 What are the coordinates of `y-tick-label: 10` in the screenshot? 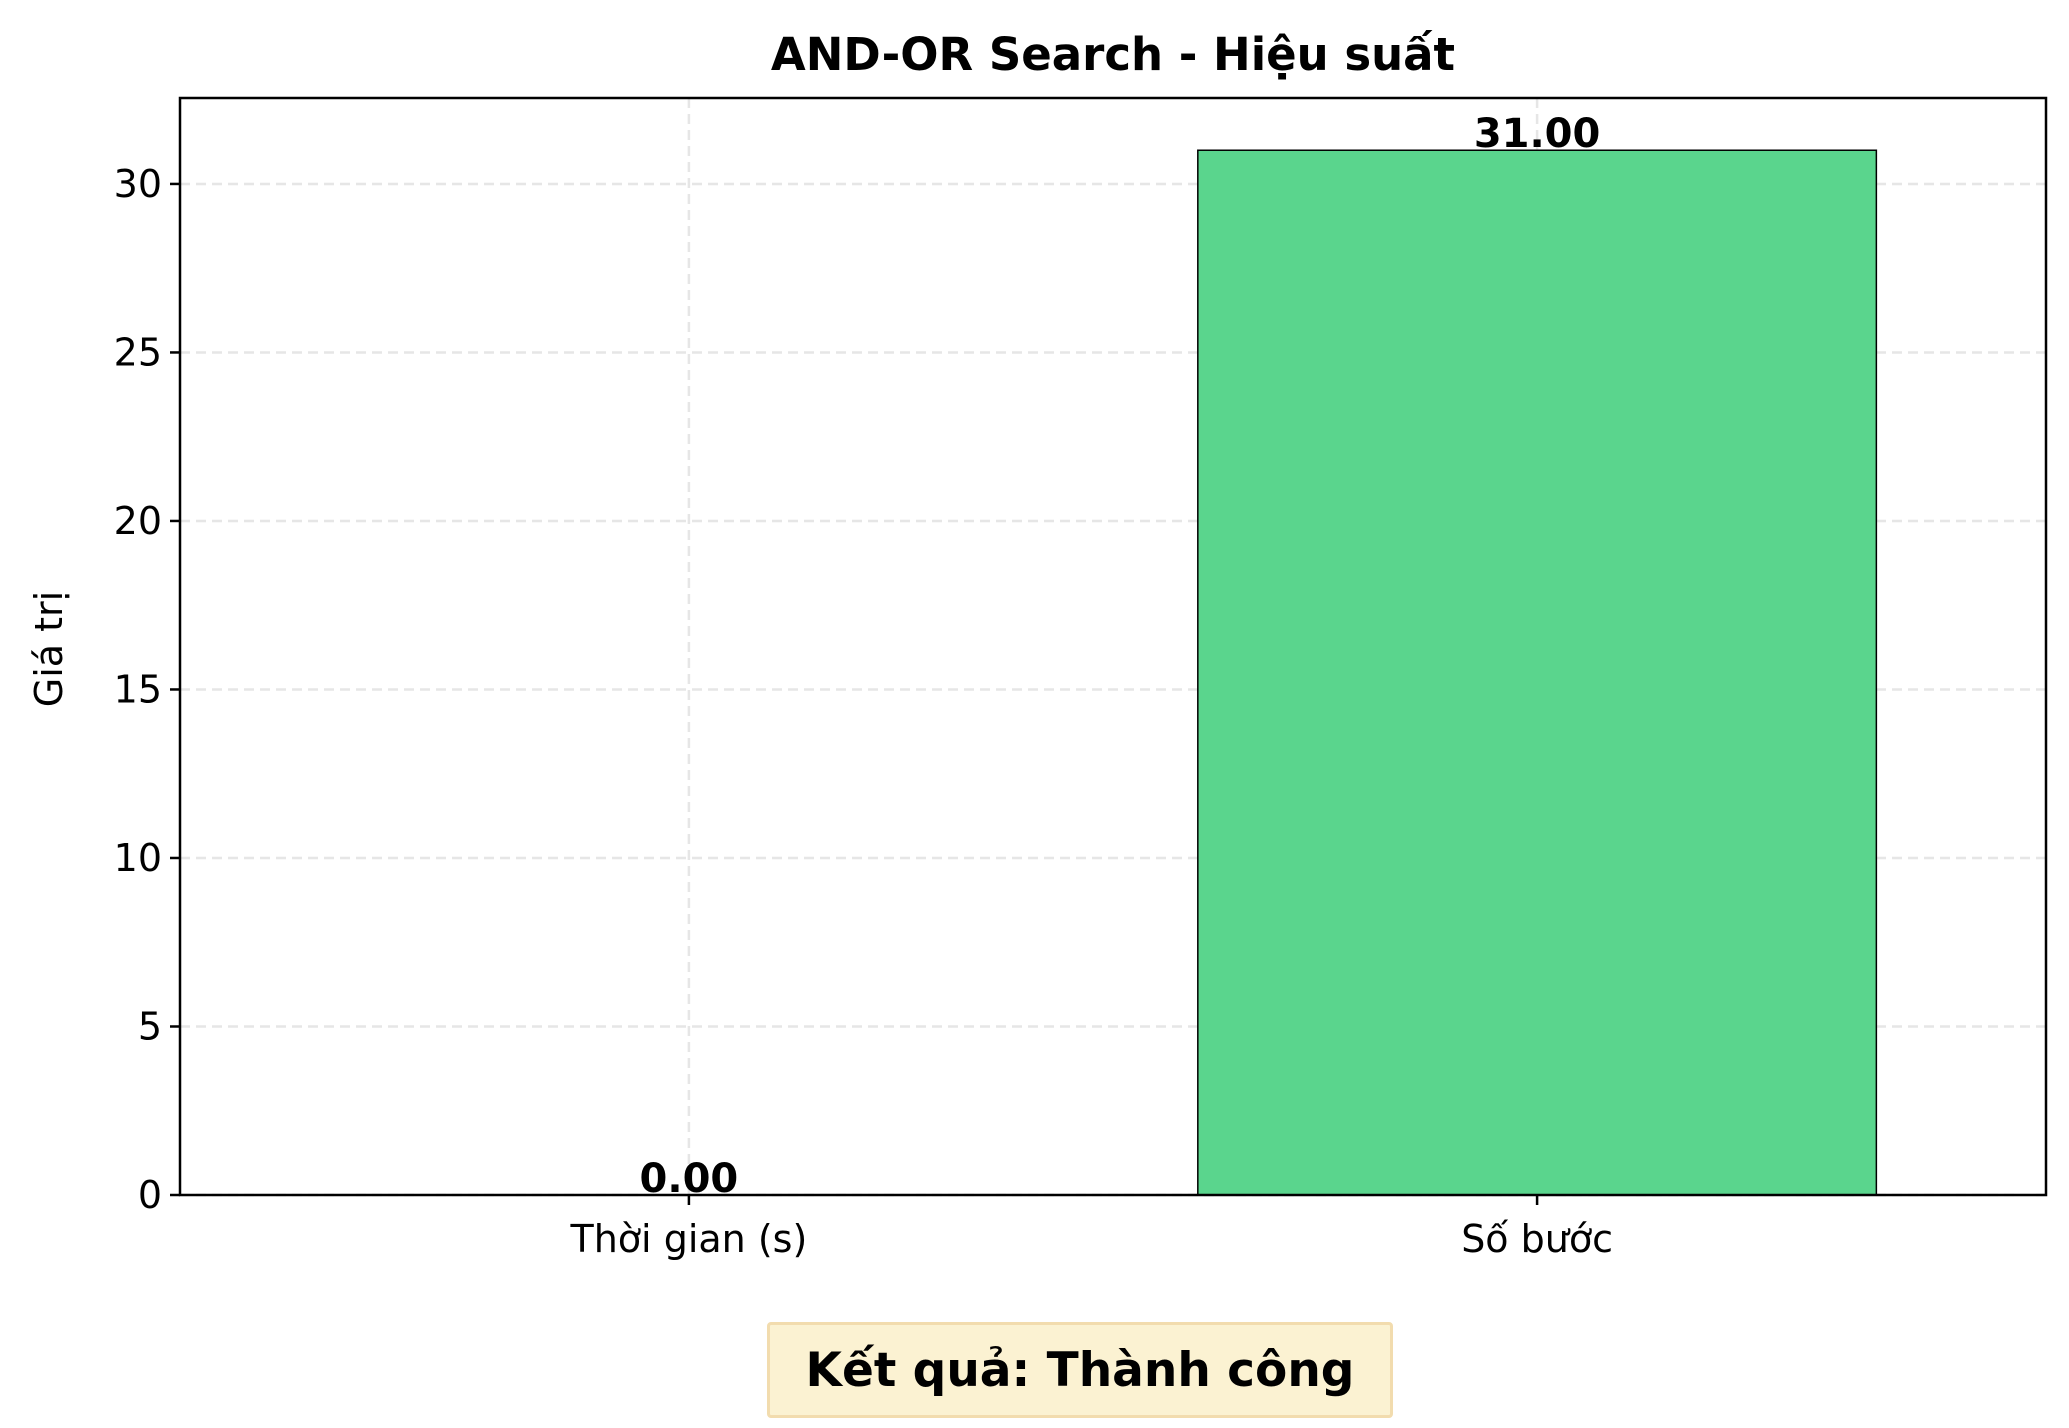 It's located at (138, 858).